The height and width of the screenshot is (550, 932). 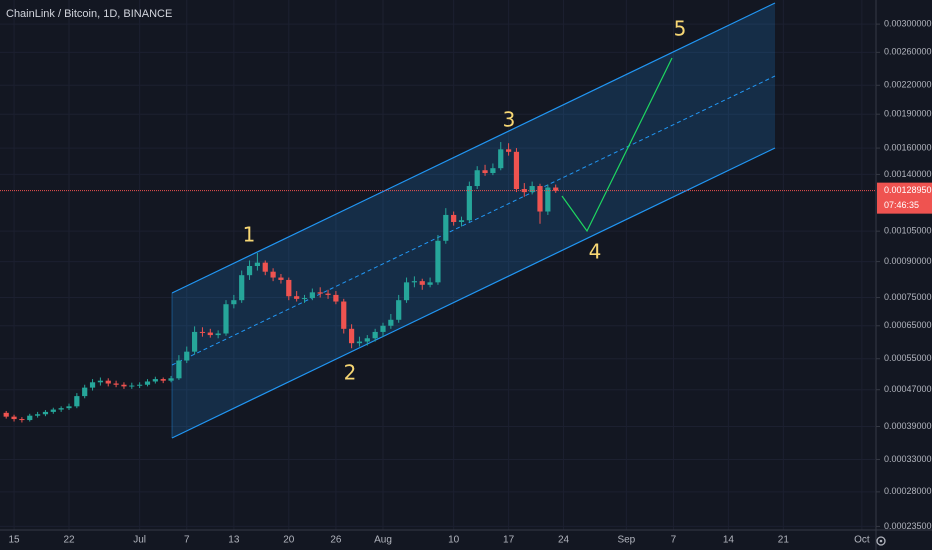 What do you see at coordinates (908, 426) in the screenshot?
I see `y-tick-label: 0.00039000` at bounding box center [908, 426].